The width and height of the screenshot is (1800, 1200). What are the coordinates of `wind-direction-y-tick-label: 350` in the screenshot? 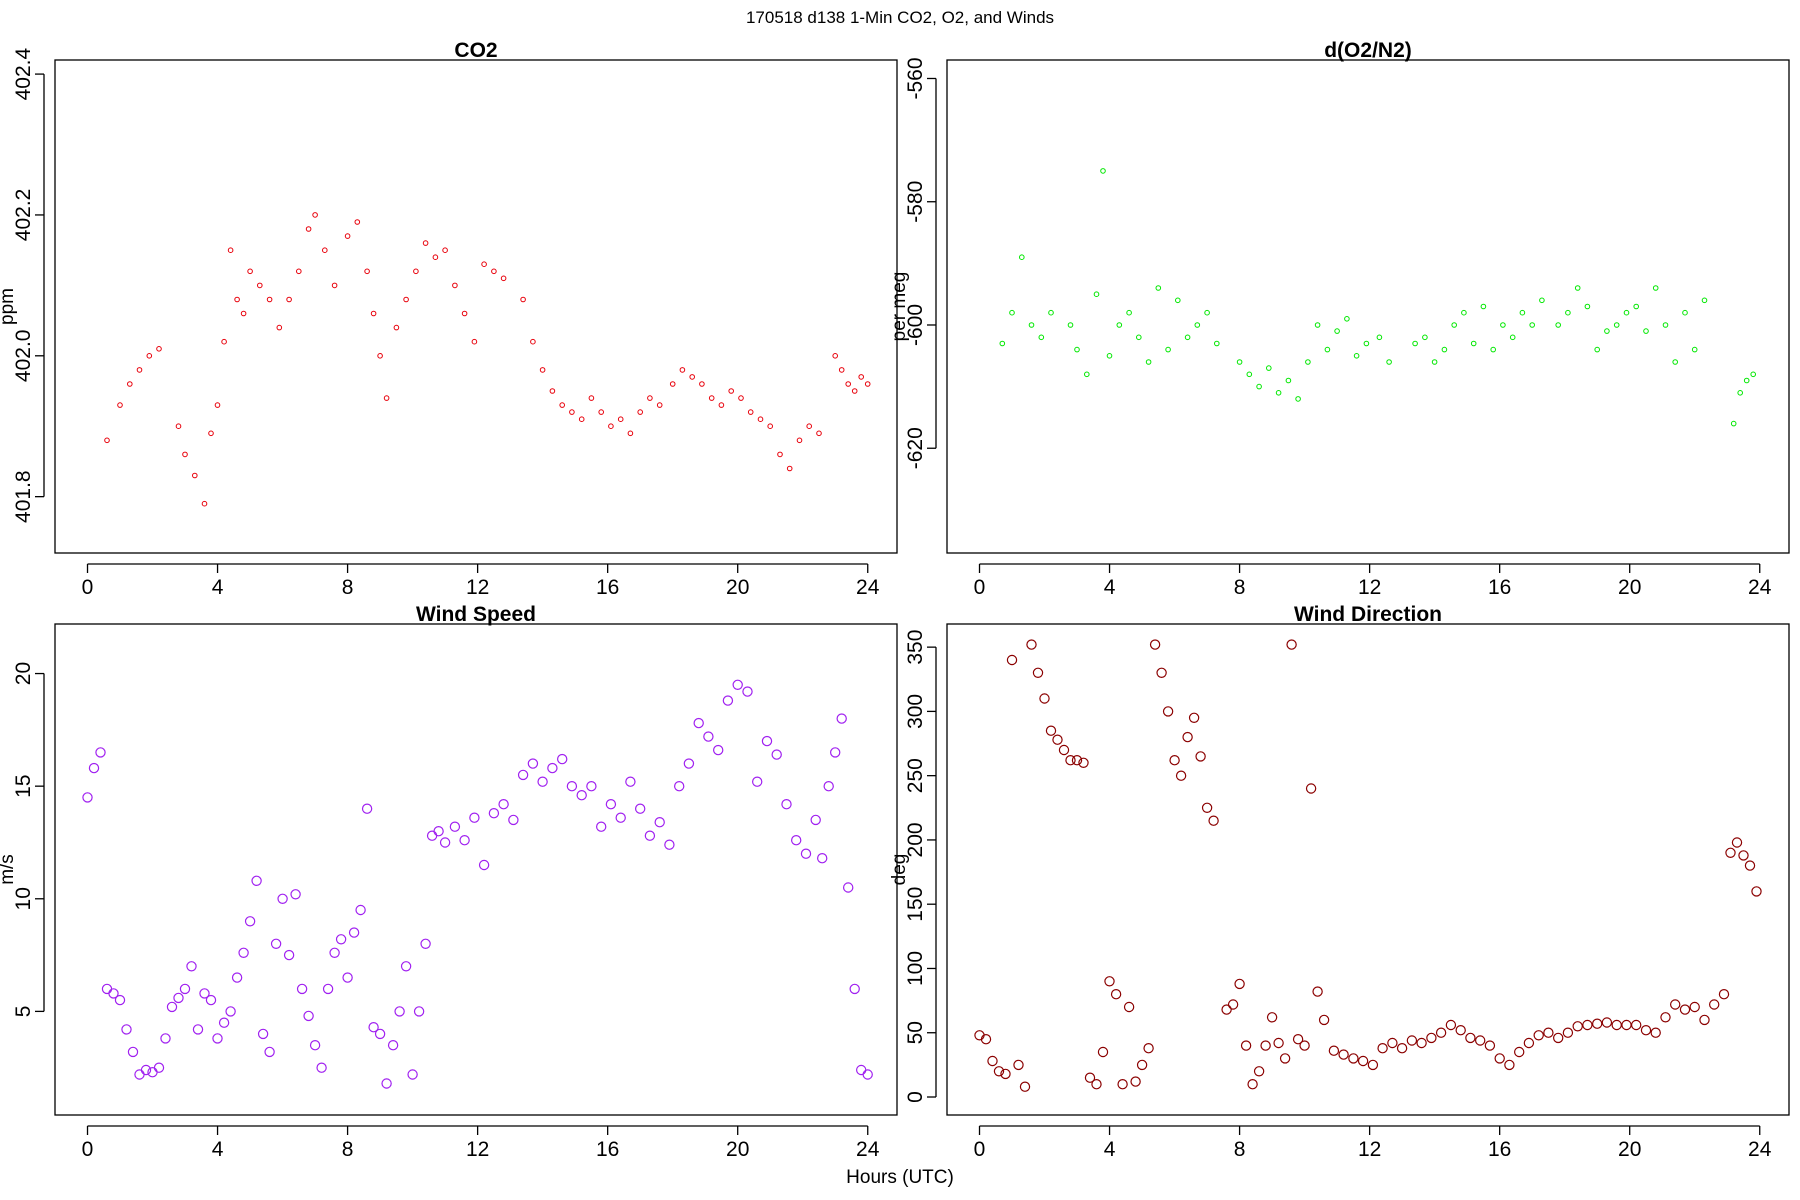 It's located at (915, 647).